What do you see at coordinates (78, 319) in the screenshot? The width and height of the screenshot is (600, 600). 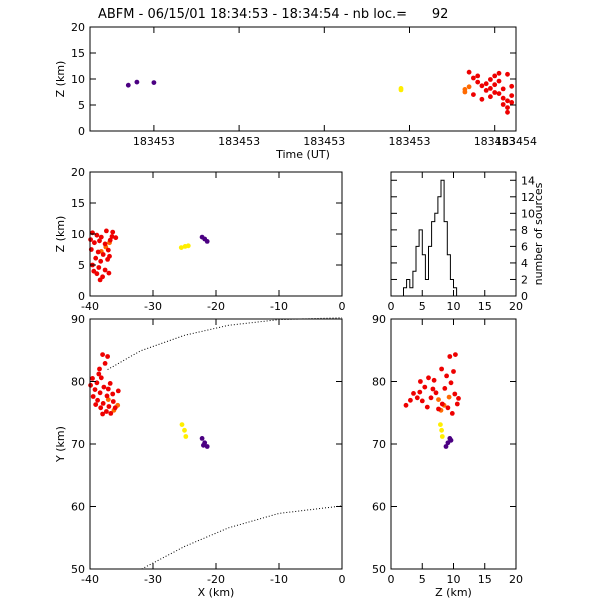 I see `y-tick-label: 90` at bounding box center [78, 319].